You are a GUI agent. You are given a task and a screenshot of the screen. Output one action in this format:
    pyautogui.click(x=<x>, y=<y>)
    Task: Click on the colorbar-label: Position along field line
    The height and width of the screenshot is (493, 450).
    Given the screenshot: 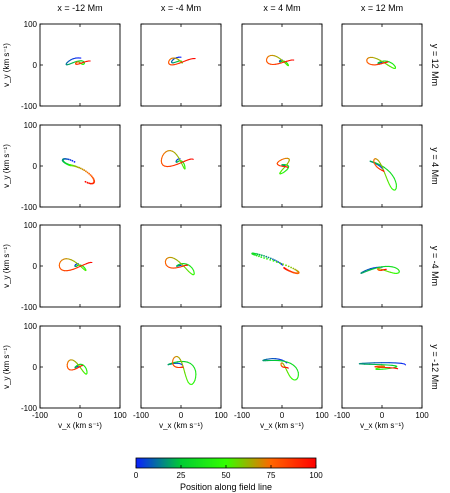 What is the action you would take?
    pyautogui.click(x=226, y=487)
    